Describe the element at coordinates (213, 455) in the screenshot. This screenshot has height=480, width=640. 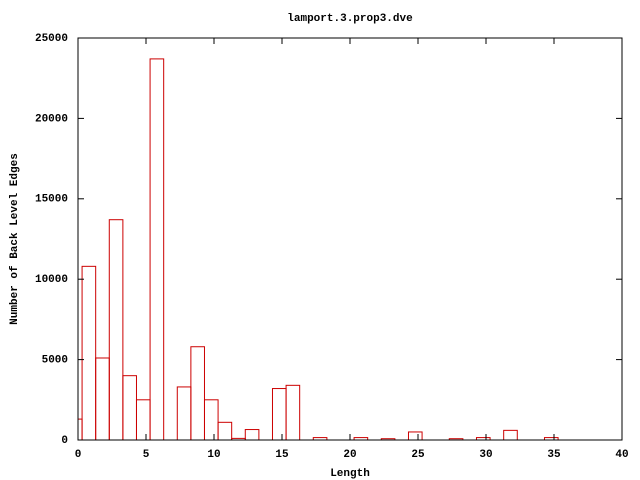
I see `x-tick-label: 10` at that location.